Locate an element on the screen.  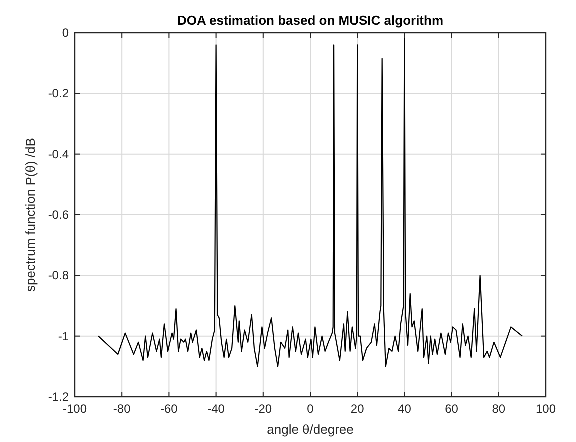
x-tick-label: -20 is located at coordinates (263, 409).